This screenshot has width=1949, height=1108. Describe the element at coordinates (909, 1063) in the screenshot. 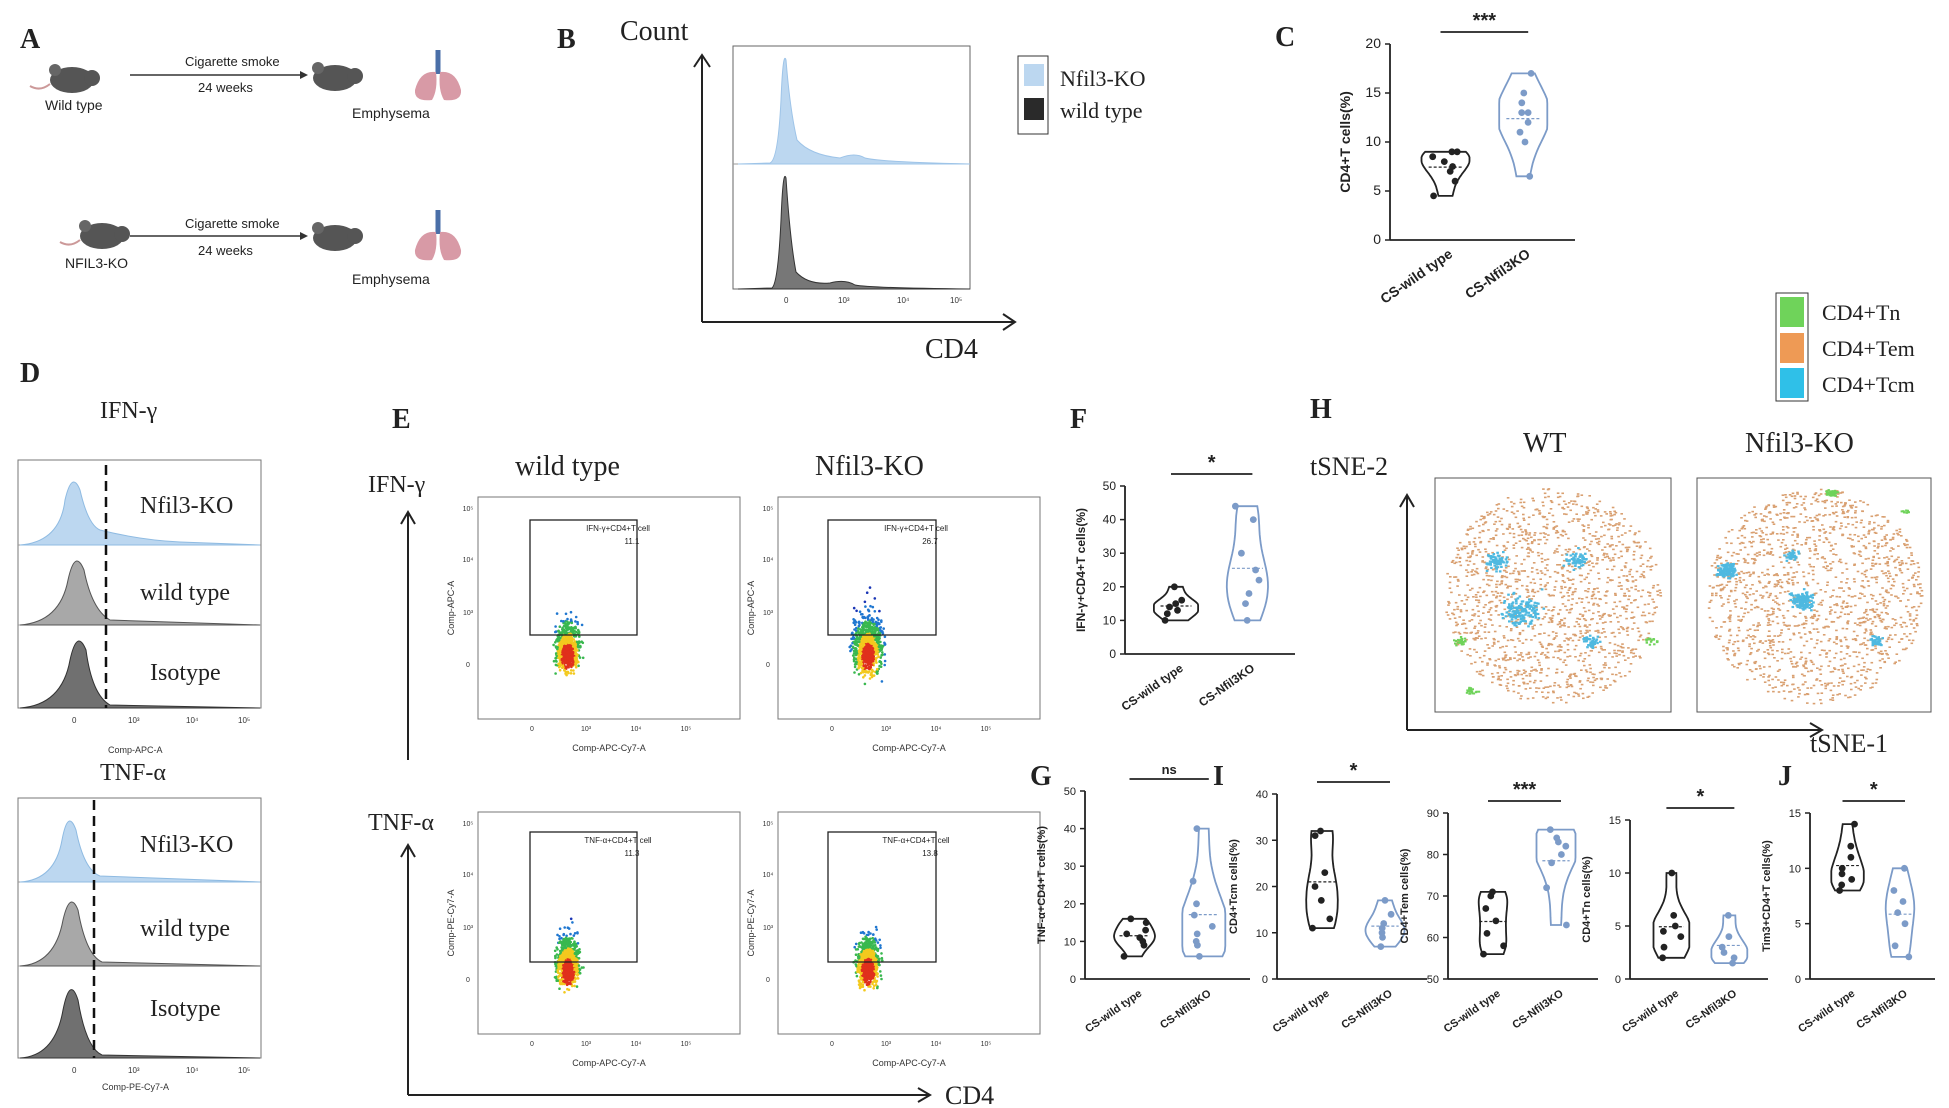

I see `x-axis-label: Comp-APC-Cy7-A` at that location.